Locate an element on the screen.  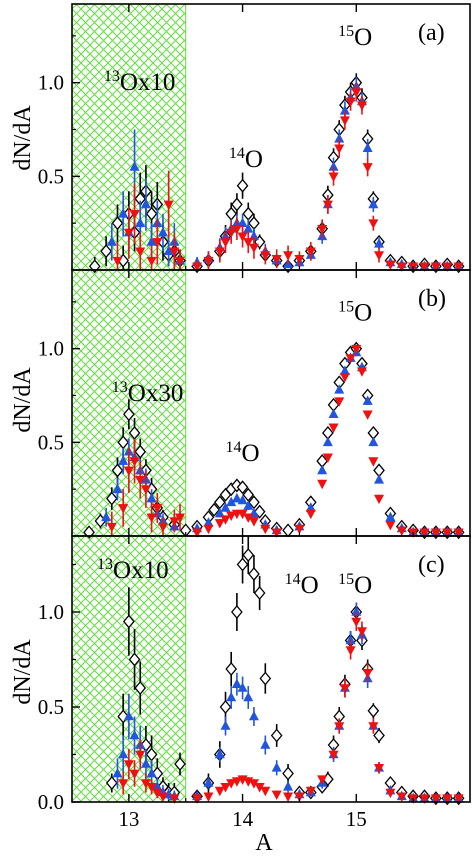
y-tick-label: 0.0 is located at coordinates (51, 802).